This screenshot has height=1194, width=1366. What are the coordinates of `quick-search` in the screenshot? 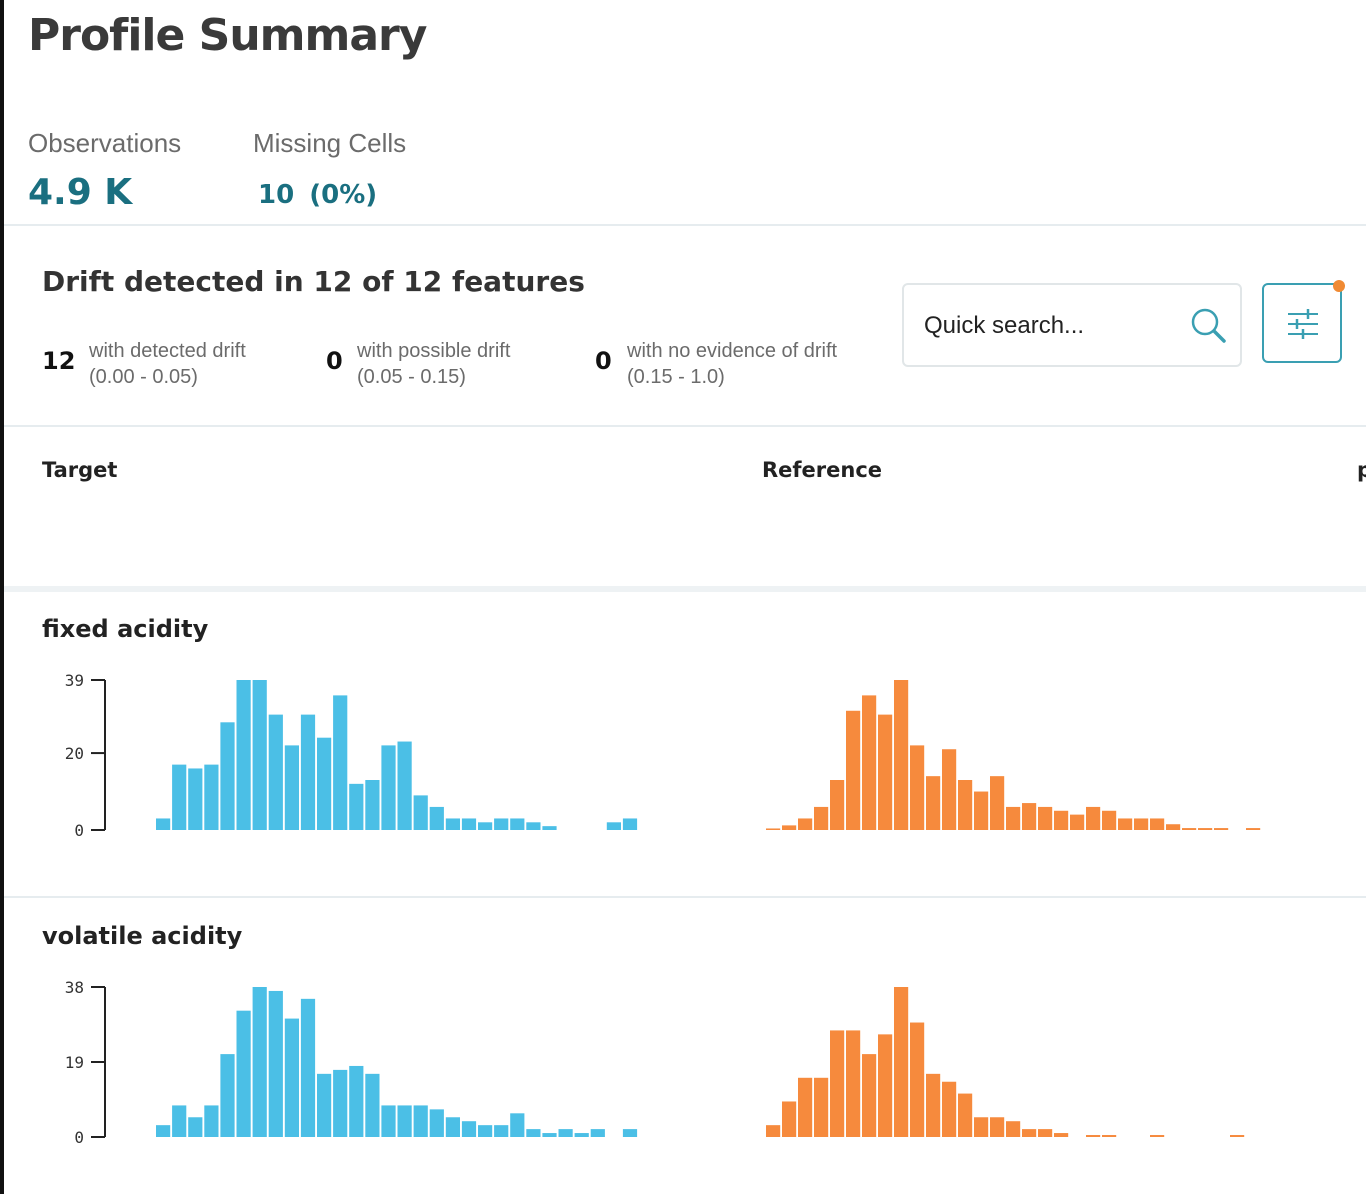 It's located at (1072, 325).